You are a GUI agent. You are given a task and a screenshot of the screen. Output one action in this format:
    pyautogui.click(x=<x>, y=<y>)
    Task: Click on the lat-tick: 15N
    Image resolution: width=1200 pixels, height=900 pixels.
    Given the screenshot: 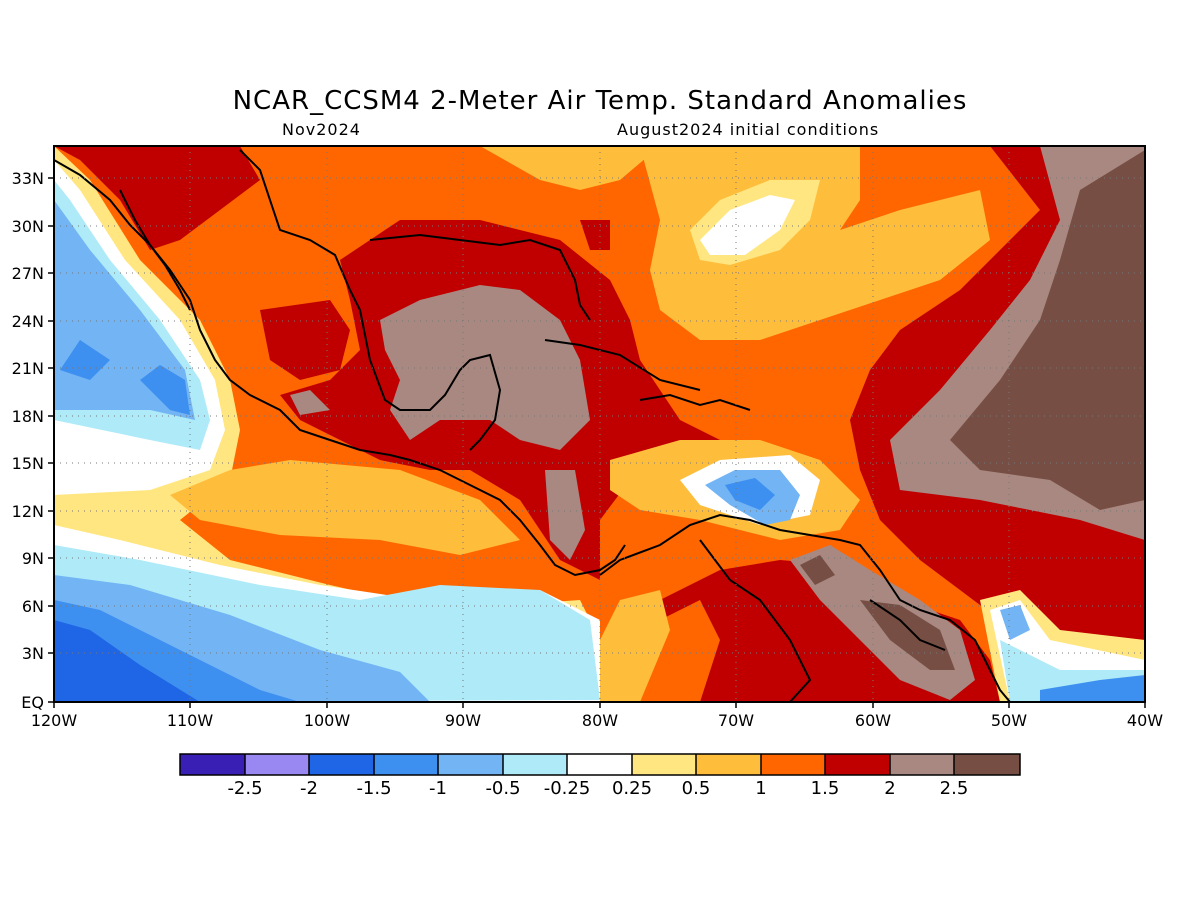 What is the action you would take?
    pyautogui.click(x=28, y=463)
    